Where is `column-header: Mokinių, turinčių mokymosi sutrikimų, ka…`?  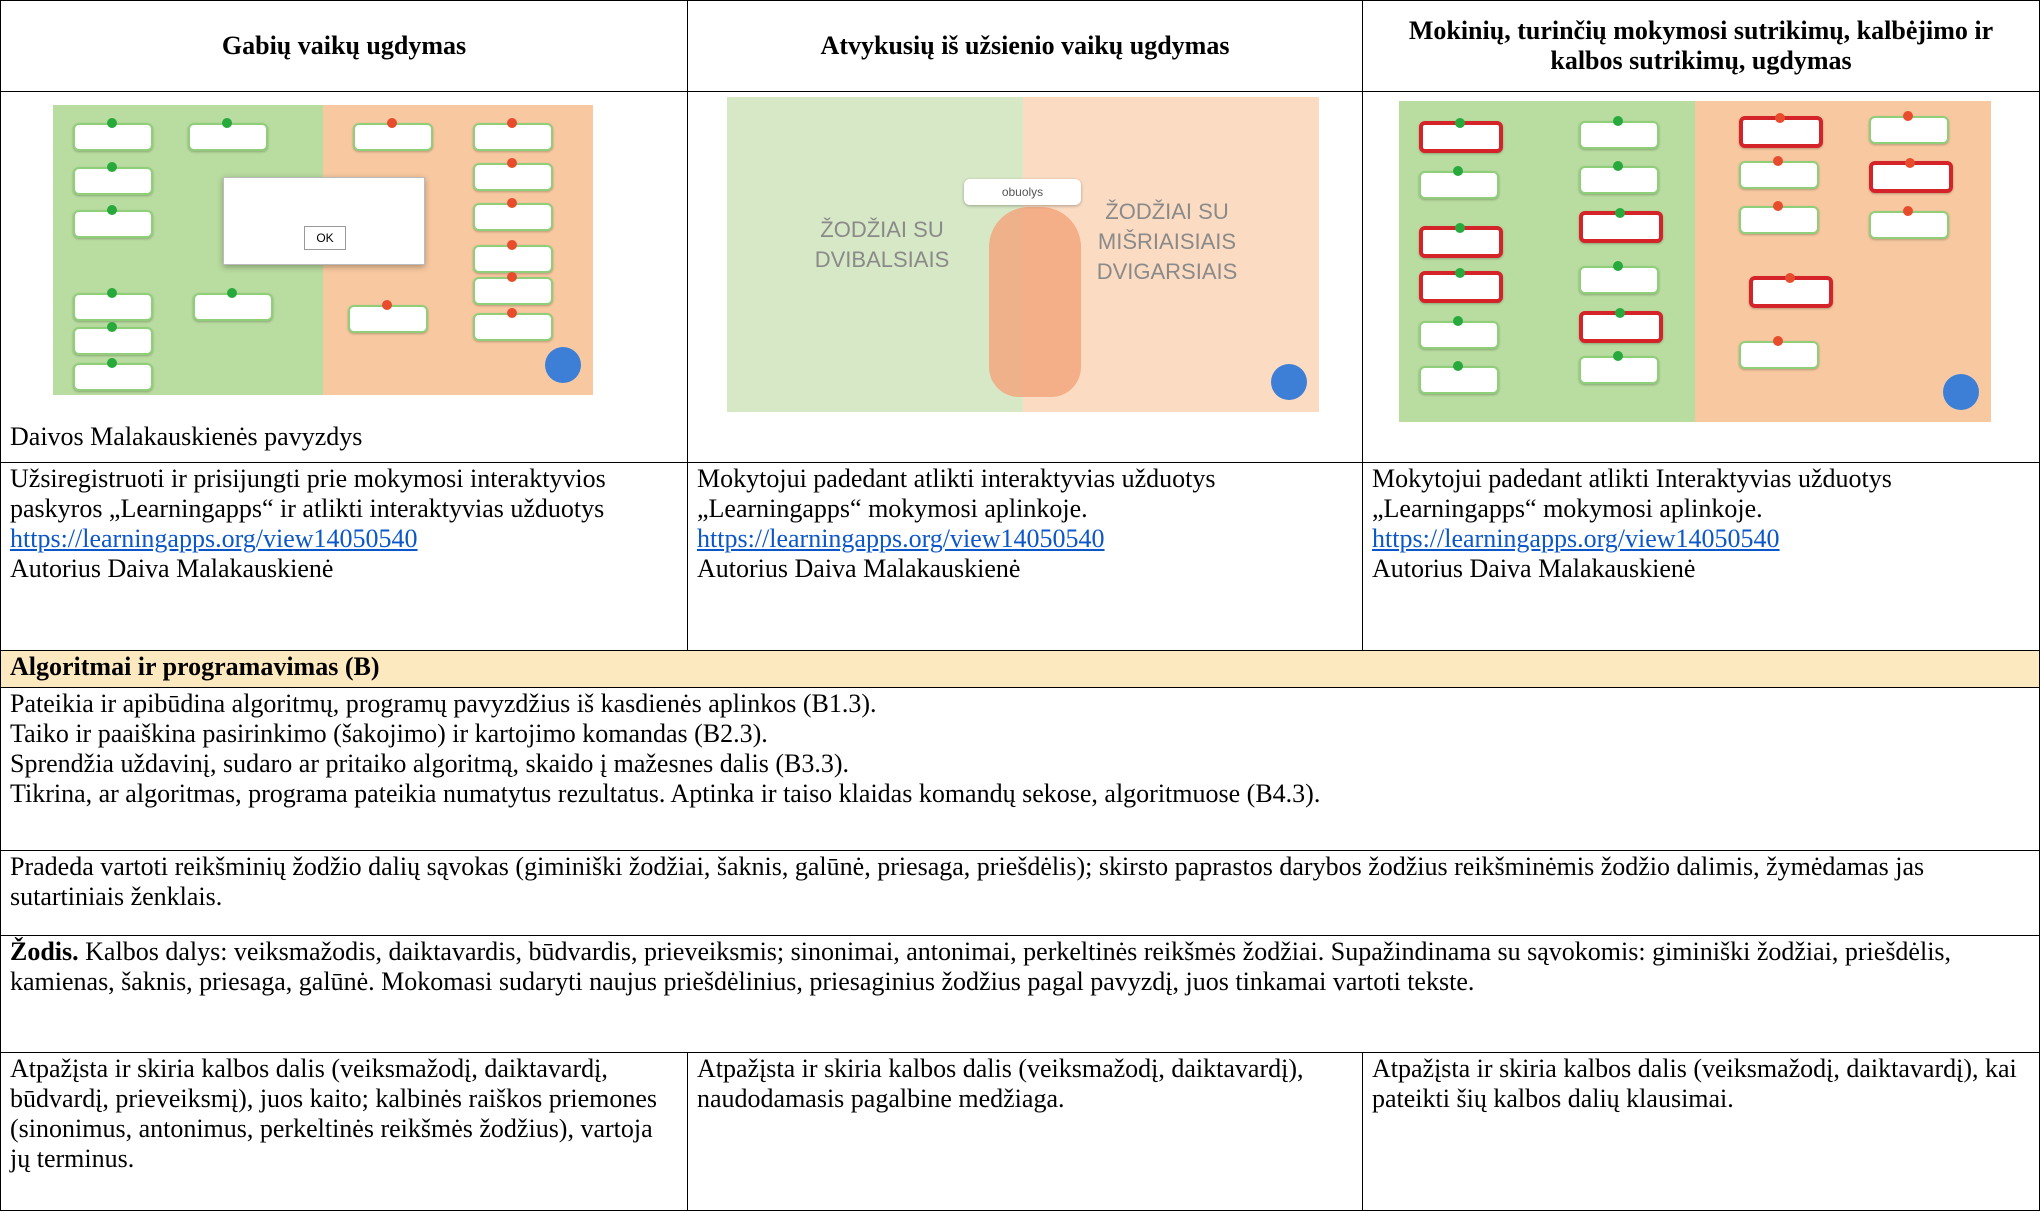 column-header: Mokinių, turinčių mokymosi sutrikimų, ka… is located at coordinates (1701, 46).